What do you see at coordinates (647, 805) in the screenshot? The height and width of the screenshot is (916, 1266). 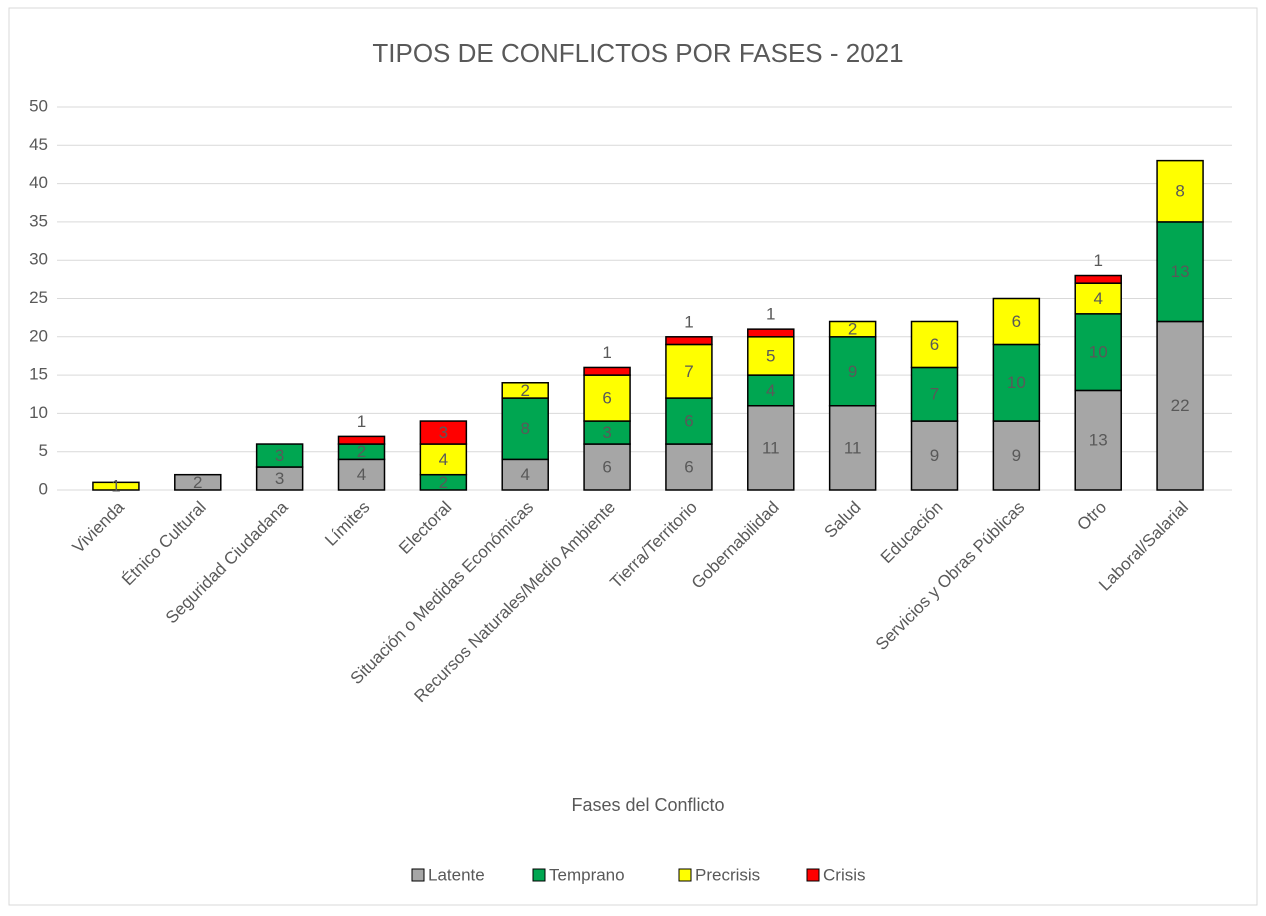 I see `x-axis-title: Fases del Conflicto` at bounding box center [647, 805].